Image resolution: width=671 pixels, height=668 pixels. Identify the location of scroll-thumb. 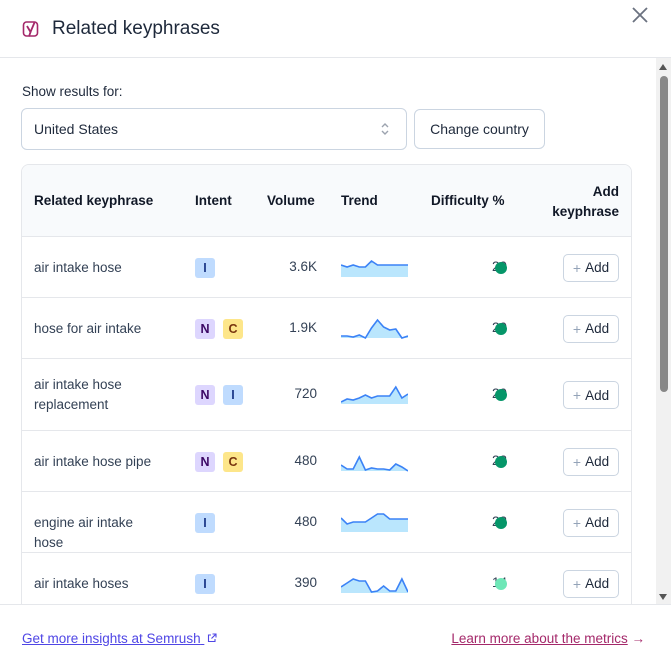
(664, 234).